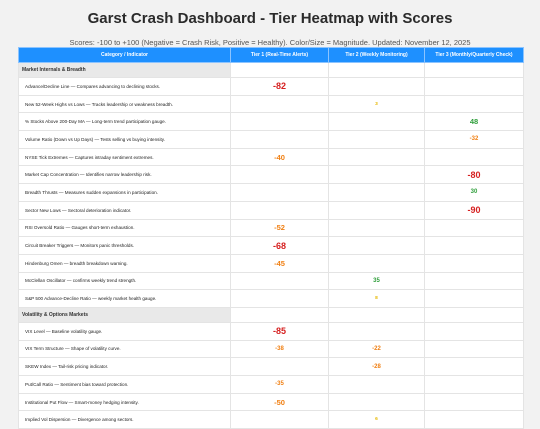  I want to click on score-cell-tier1: -52, so click(279, 228).